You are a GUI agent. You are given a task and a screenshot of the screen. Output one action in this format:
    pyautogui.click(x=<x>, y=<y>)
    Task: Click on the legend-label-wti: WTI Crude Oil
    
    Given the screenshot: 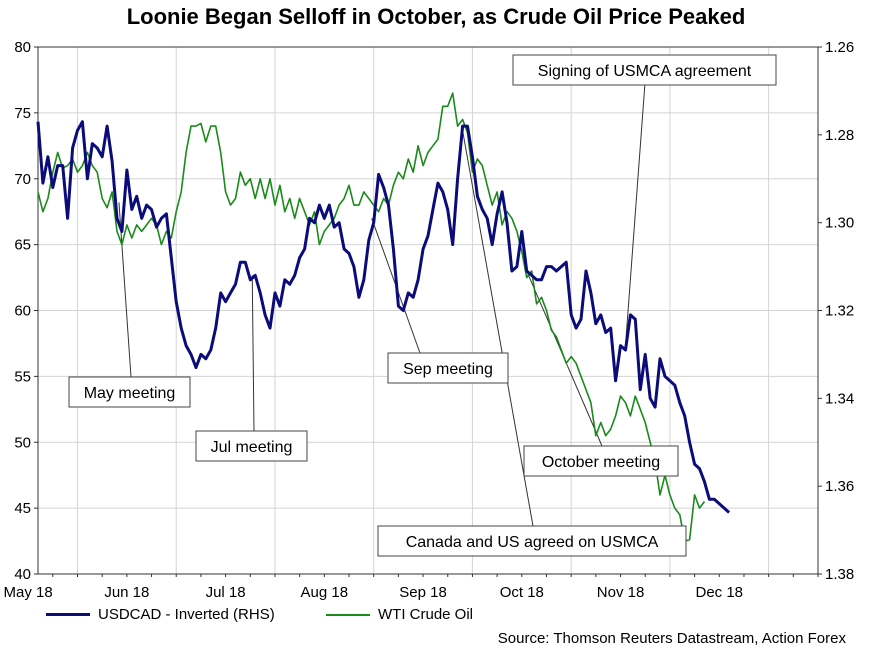 What is the action you would take?
    pyautogui.click(x=426, y=614)
    